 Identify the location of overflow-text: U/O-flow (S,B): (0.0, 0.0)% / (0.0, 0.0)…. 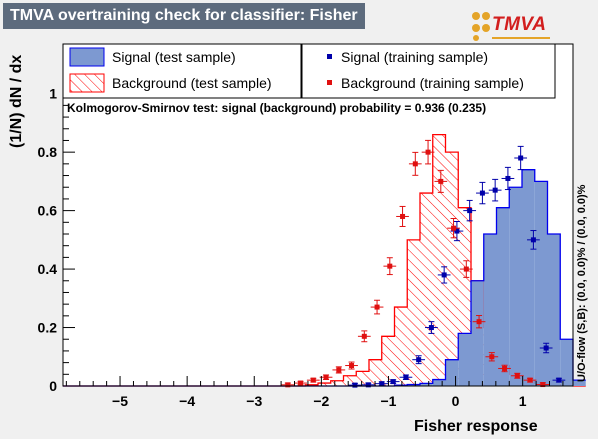
(582, 283).